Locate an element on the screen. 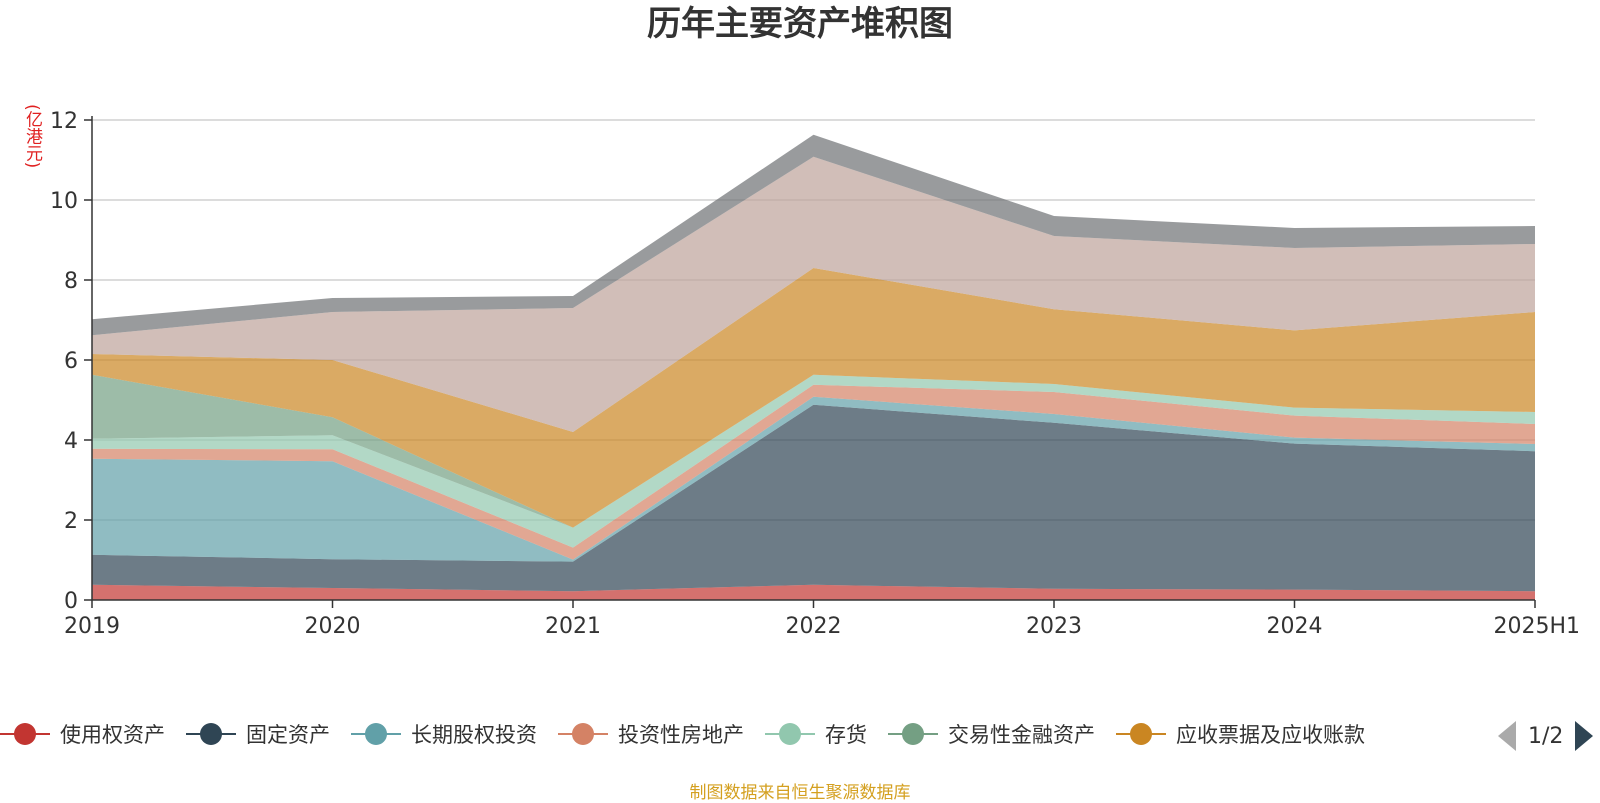  chart-title: 历年主要资产堆积图 is located at coordinates (800, 24).